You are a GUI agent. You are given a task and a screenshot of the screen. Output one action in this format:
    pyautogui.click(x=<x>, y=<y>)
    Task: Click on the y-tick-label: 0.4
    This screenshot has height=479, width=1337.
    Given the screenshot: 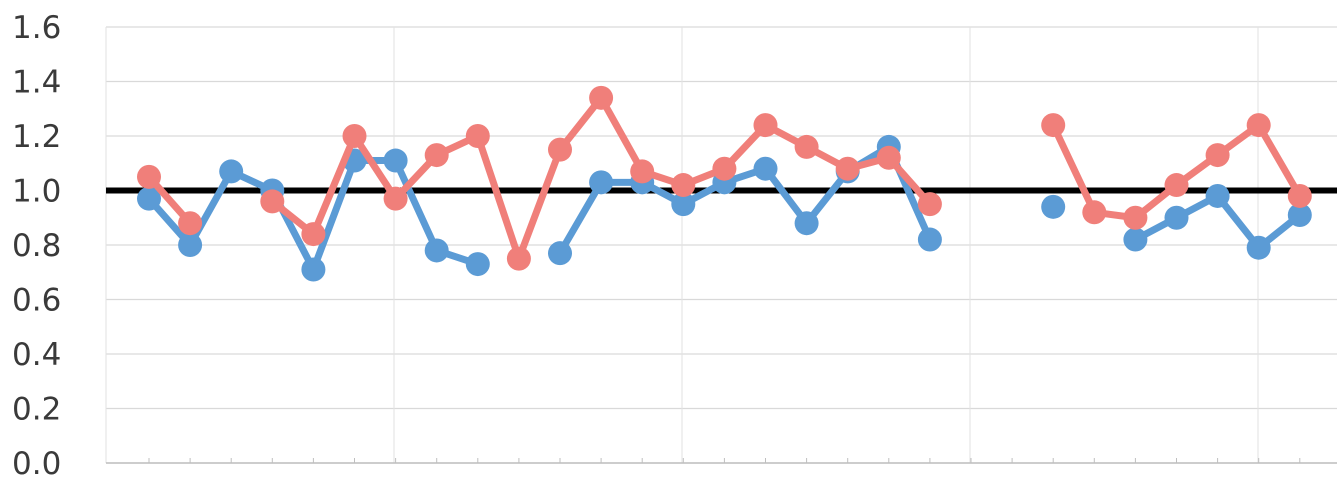 What is the action you would take?
    pyautogui.click(x=36, y=355)
    